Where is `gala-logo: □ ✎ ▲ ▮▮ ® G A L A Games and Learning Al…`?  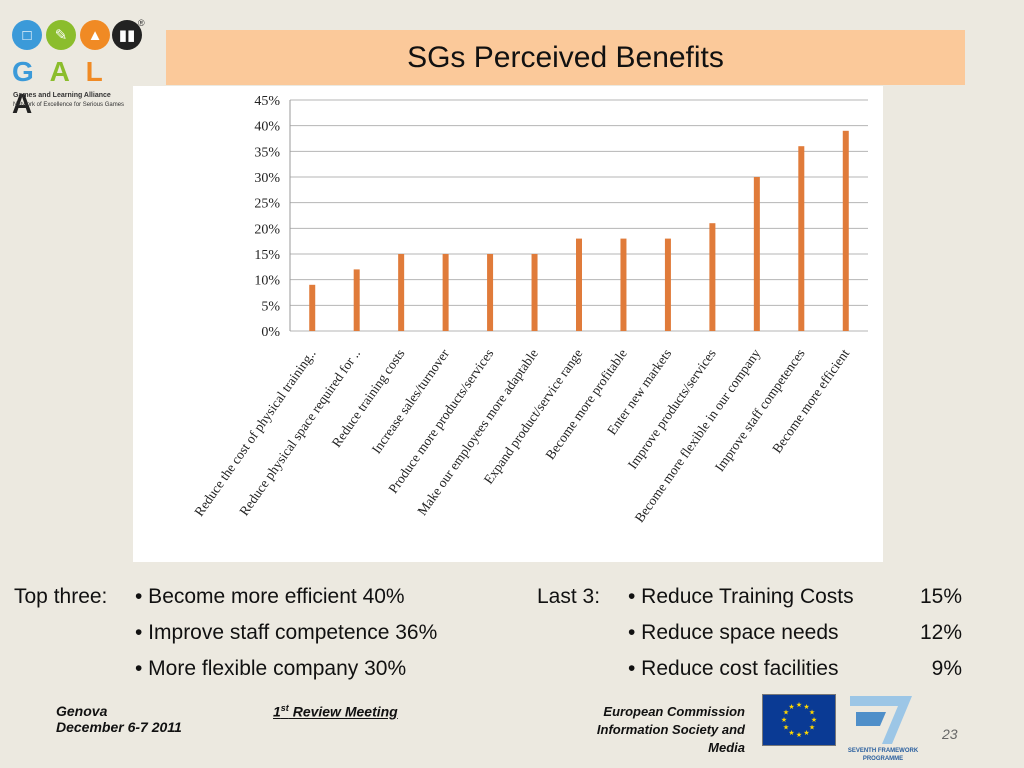
gala-logo: □ ✎ ▲ ▮▮ ® G A L A Games and Learning Al… is located at coordinates (76, 66).